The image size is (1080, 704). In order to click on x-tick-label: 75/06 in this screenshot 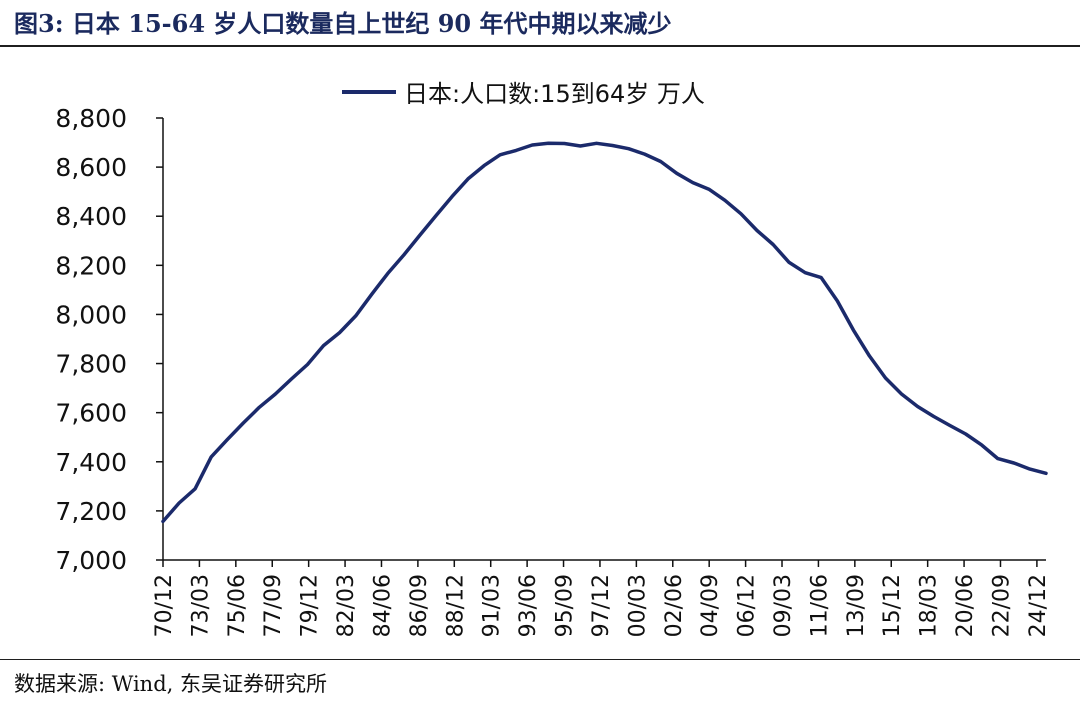, I will do `click(237, 605)`.